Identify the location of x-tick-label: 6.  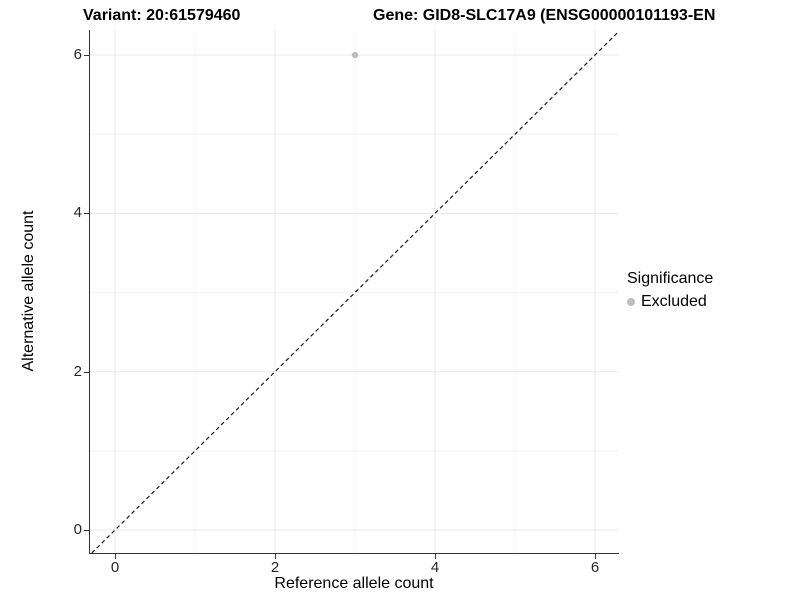
(595, 567).